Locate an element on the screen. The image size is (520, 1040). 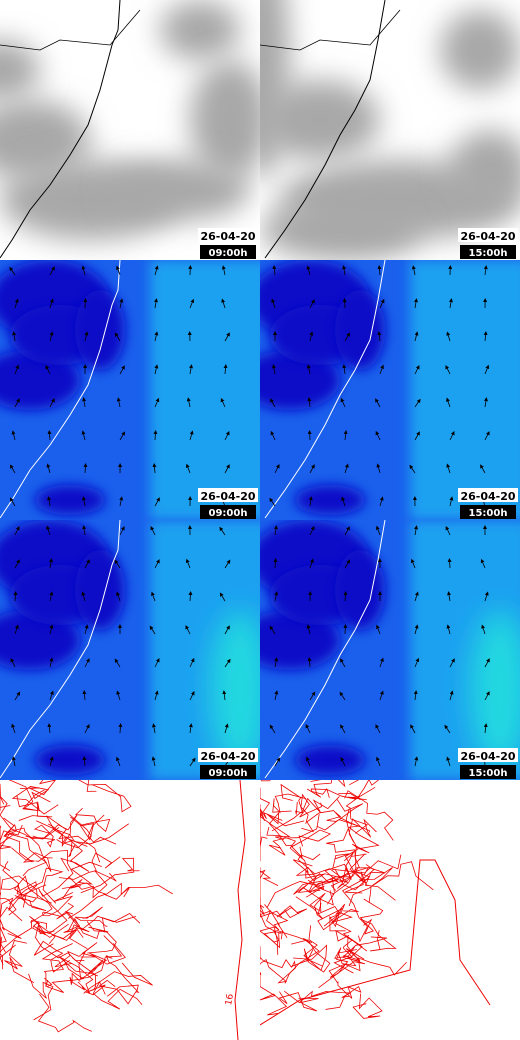
cloud is located at coordinates (340, 230).